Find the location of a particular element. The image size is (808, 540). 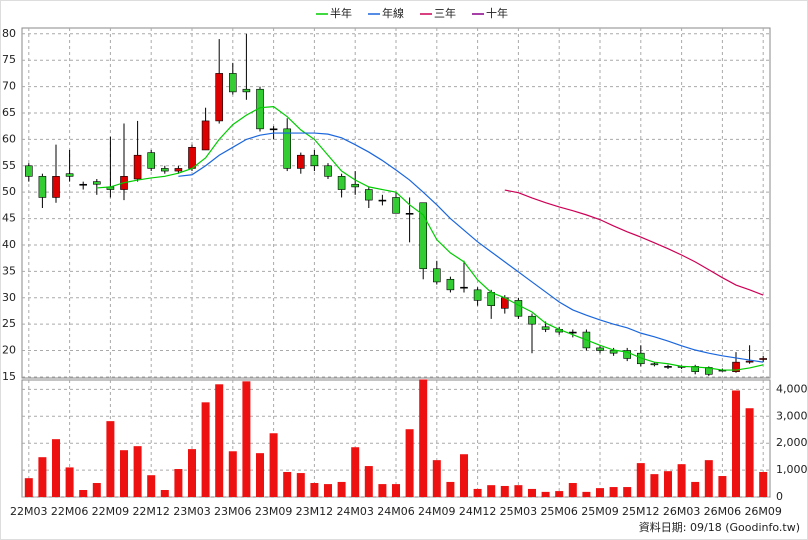

y2-tick-label: 1,000 is located at coordinates (792, 469).